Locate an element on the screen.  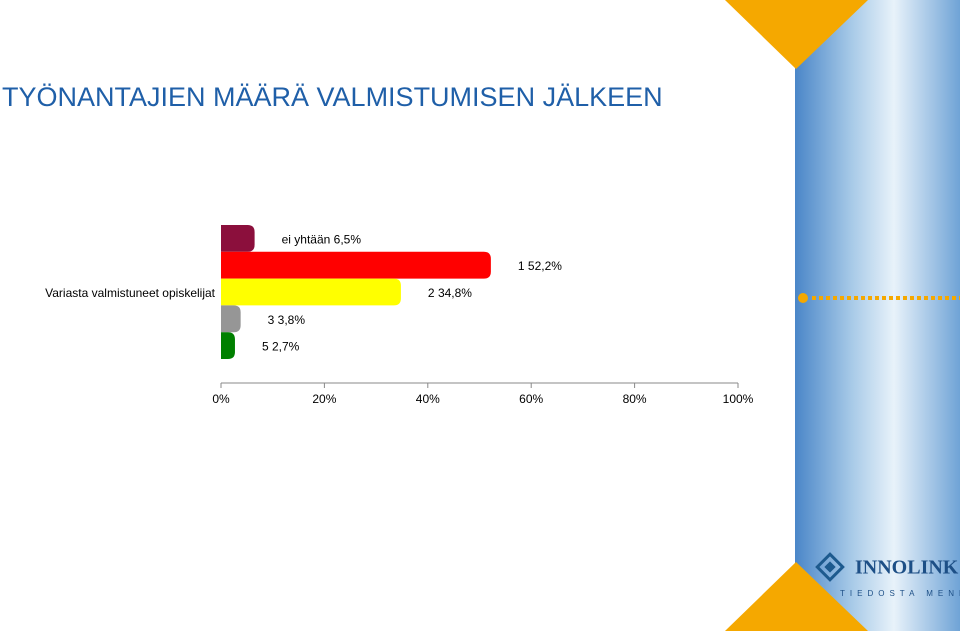
data-label: 5 2,7% is located at coordinates (281, 347).